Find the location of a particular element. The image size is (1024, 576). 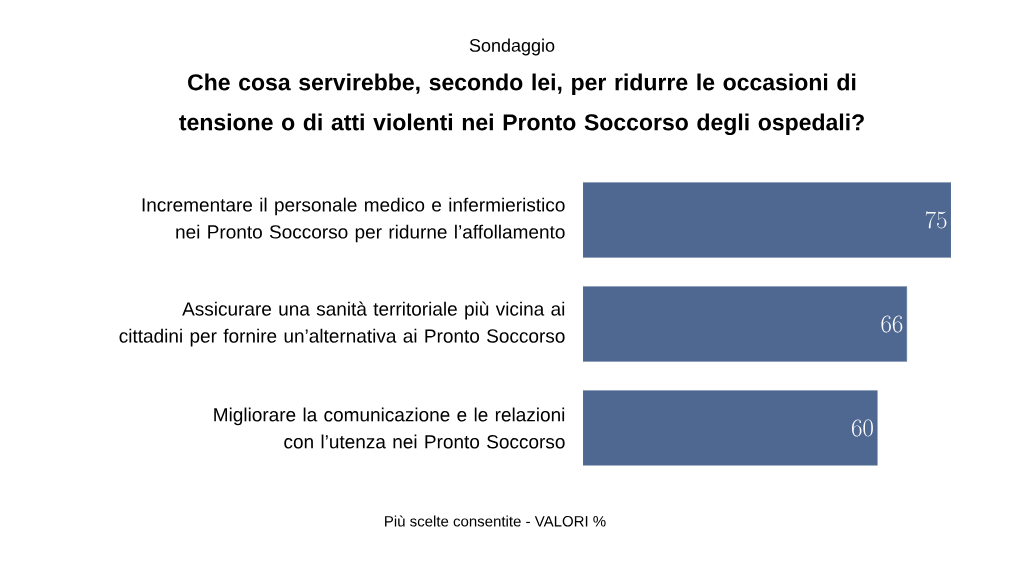

y-tick-label: Incrementare il personale medico e infermieristico nei Pronto Soccorso per ridurne l’affollamento is located at coordinates (353, 220).